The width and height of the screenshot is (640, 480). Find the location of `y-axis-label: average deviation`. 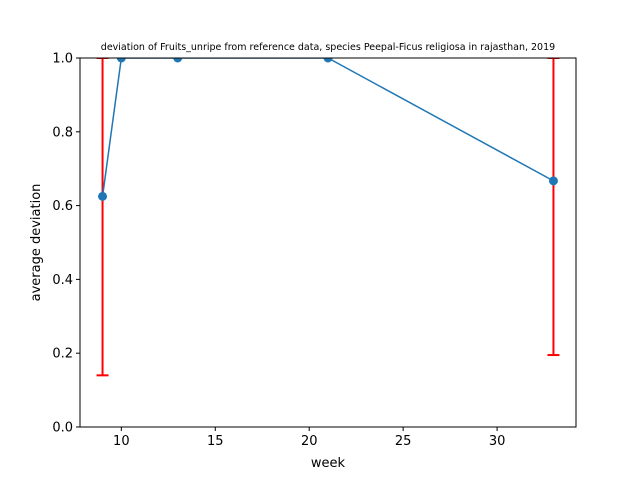

y-axis-label: average deviation is located at coordinates (36, 243).